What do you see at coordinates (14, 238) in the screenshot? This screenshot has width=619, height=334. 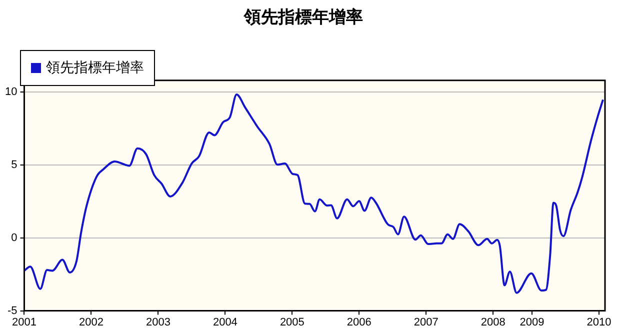 I see `y-tick-label: 0` at bounding box center [14, 238].